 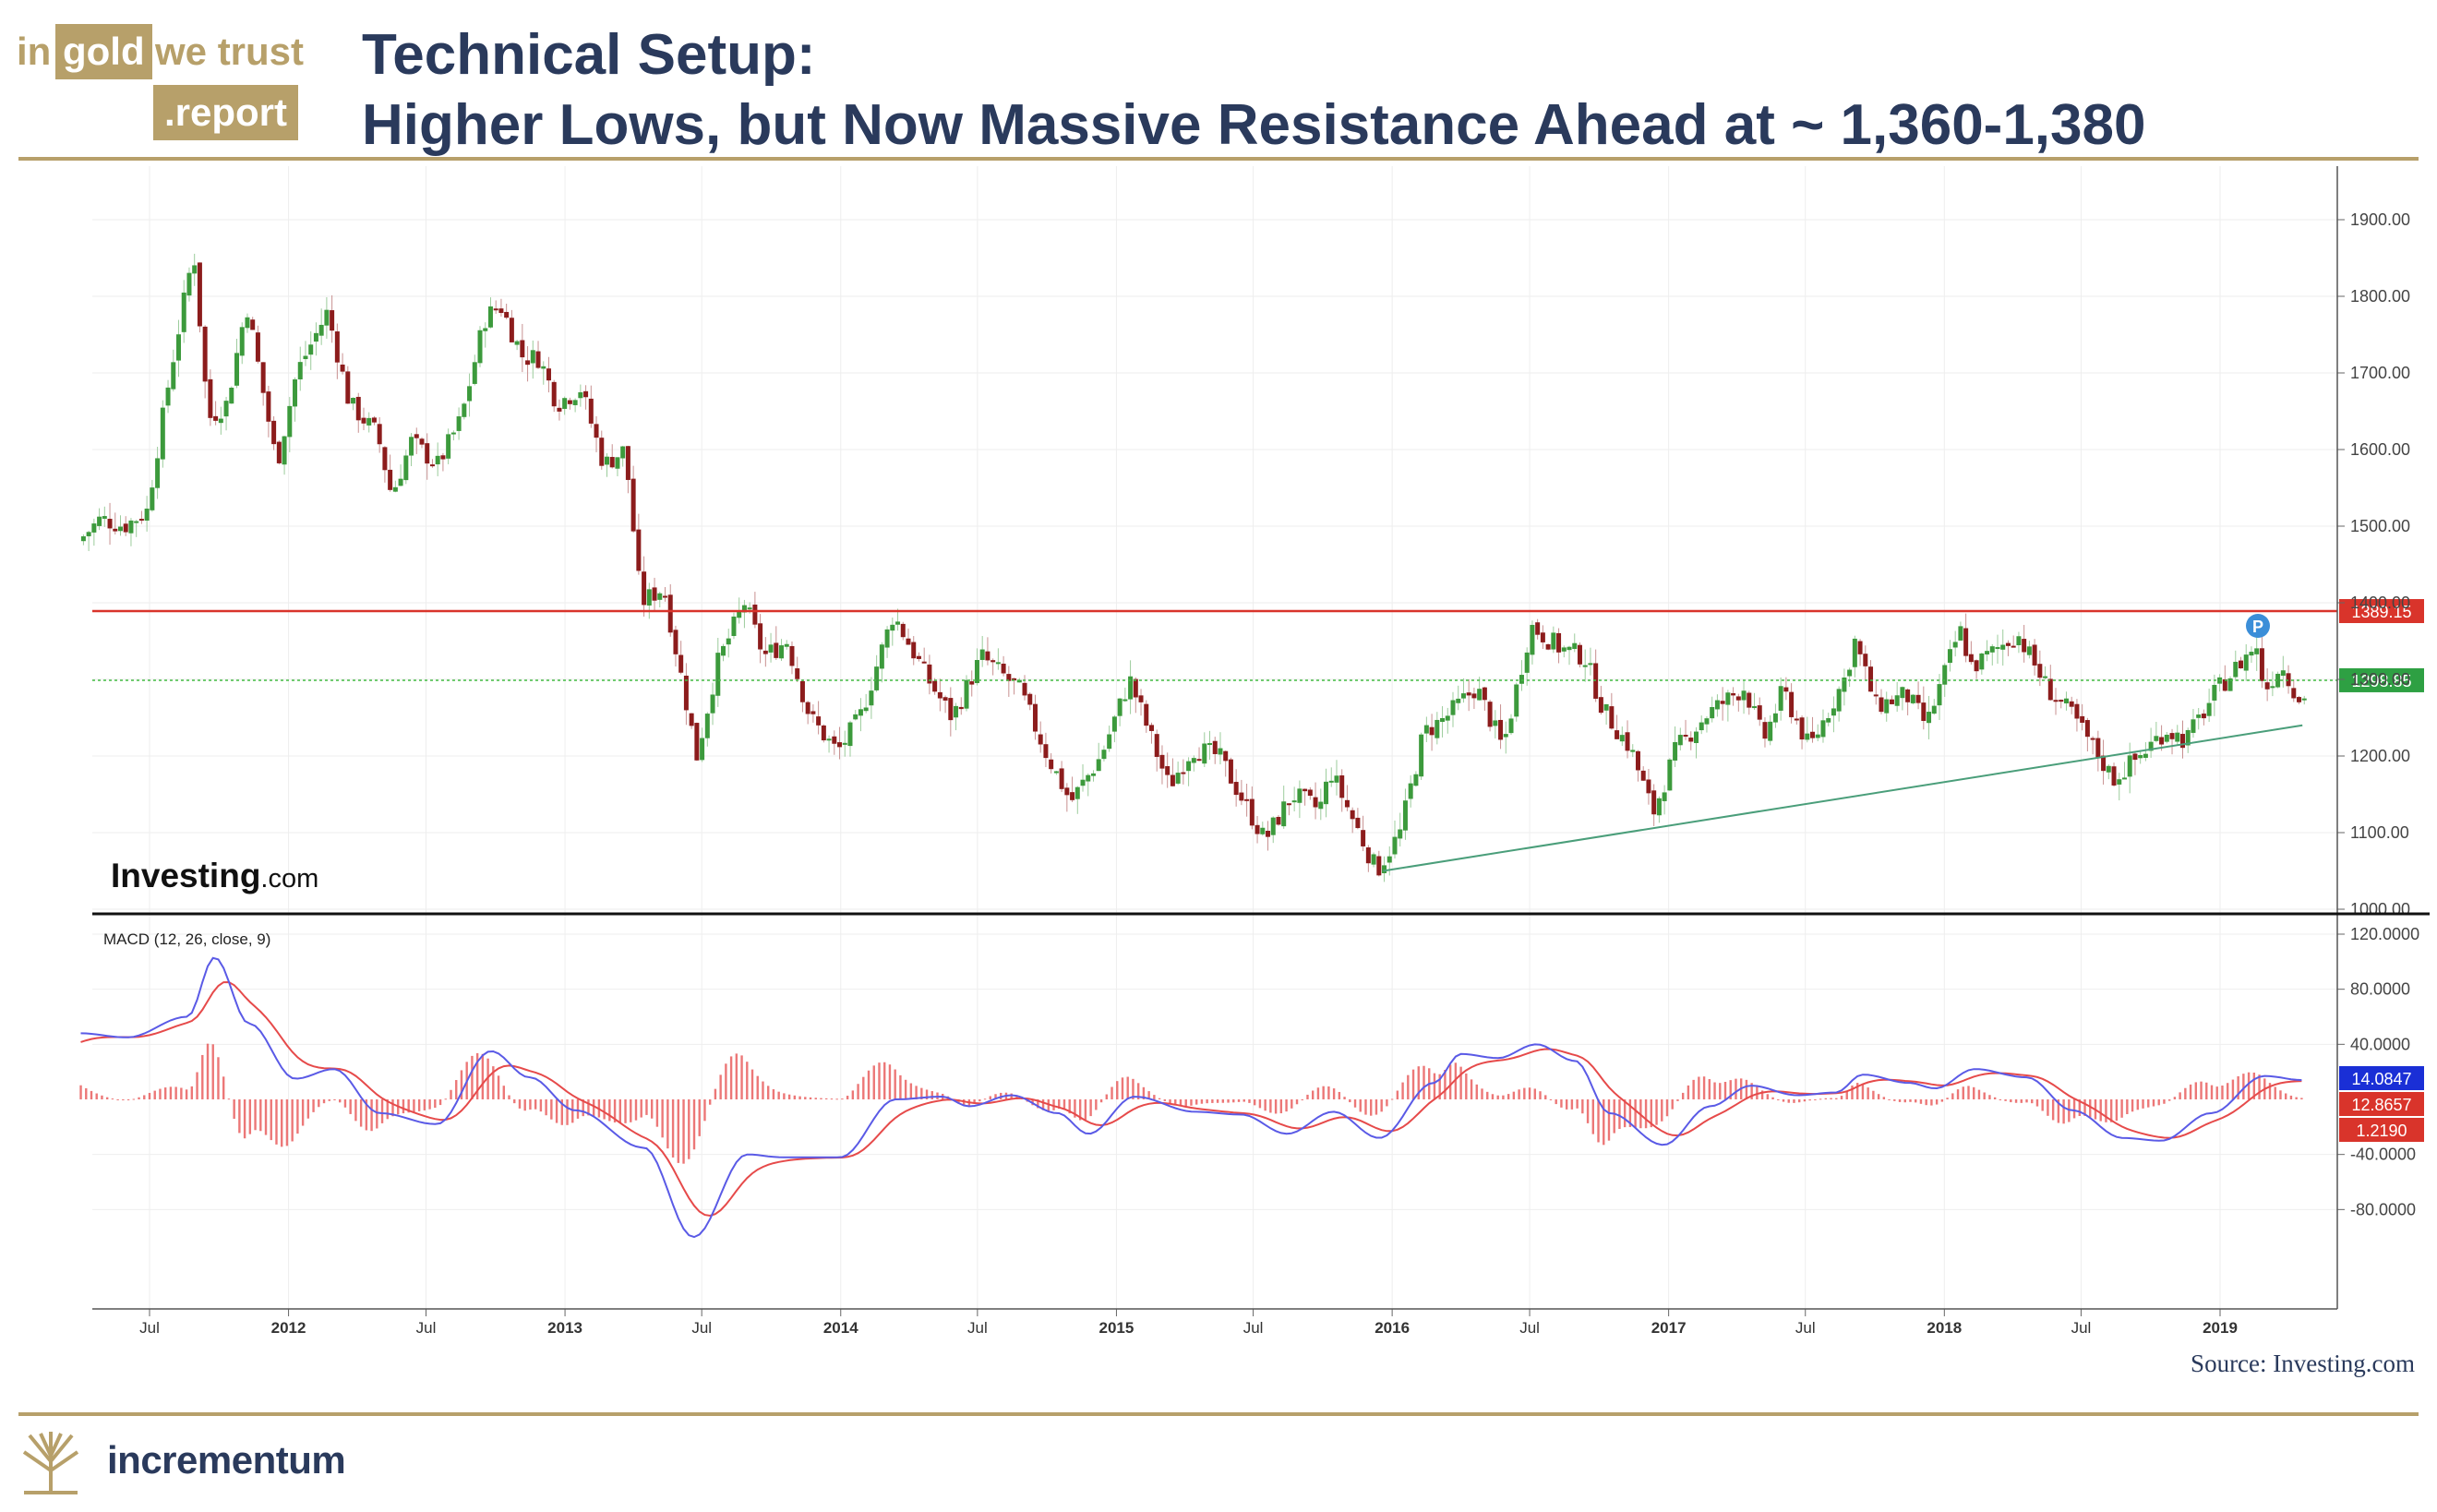 What do you see at coordinates (2381, 681) in the screenshot?
I see `current-price-label: 1298.85` at bounding box center [2381, 681].